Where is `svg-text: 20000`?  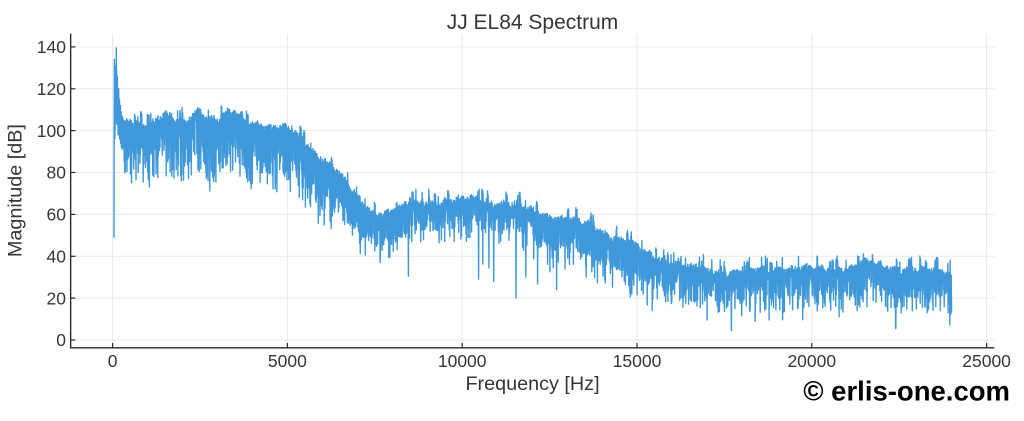
svg-text: 20000 is located at coordinates (811, 361).